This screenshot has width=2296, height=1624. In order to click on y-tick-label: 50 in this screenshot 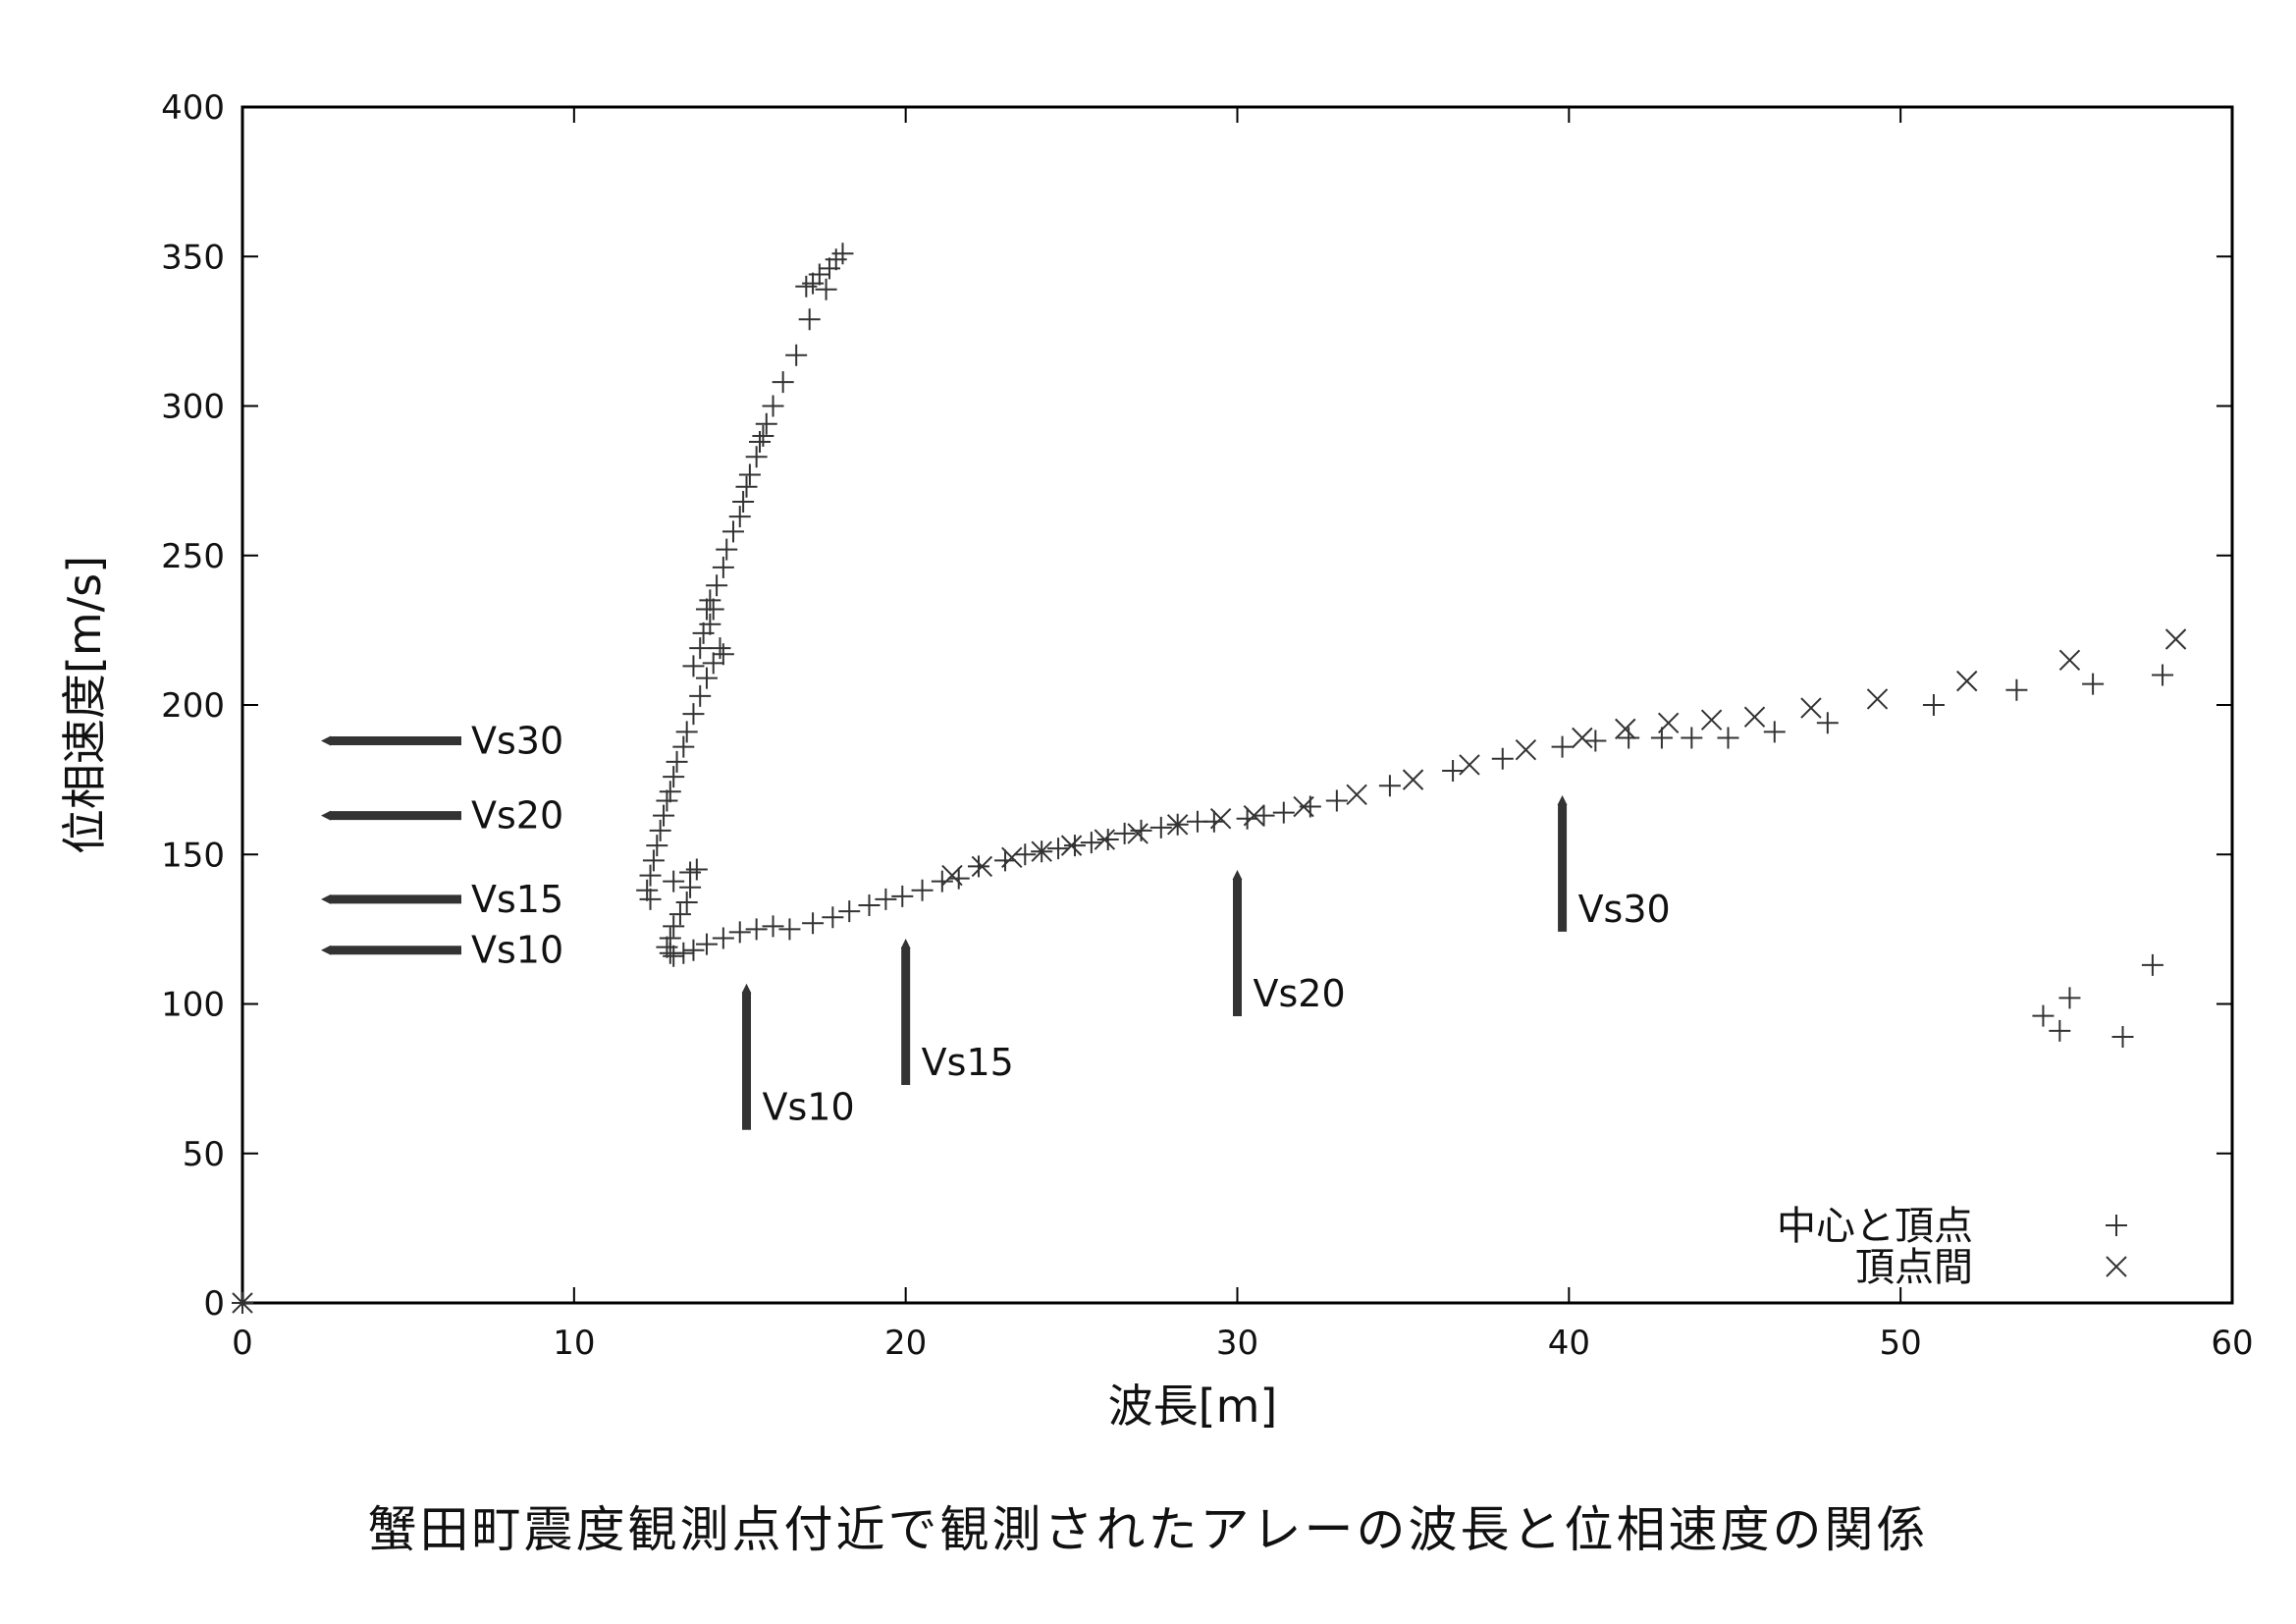, I will do `click(204, 1154)`.